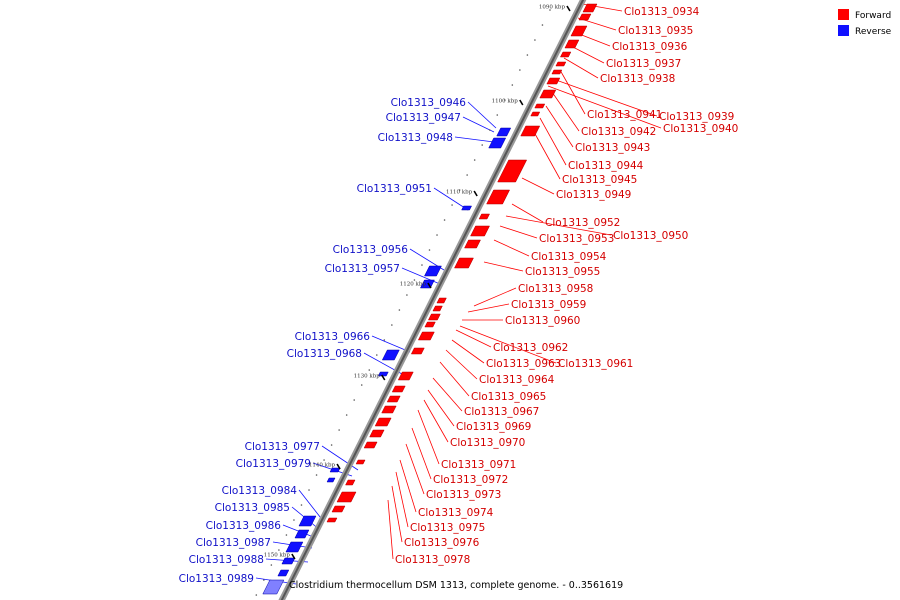  I want to click on tick-label: 1150 kbp, so click(277, 556).